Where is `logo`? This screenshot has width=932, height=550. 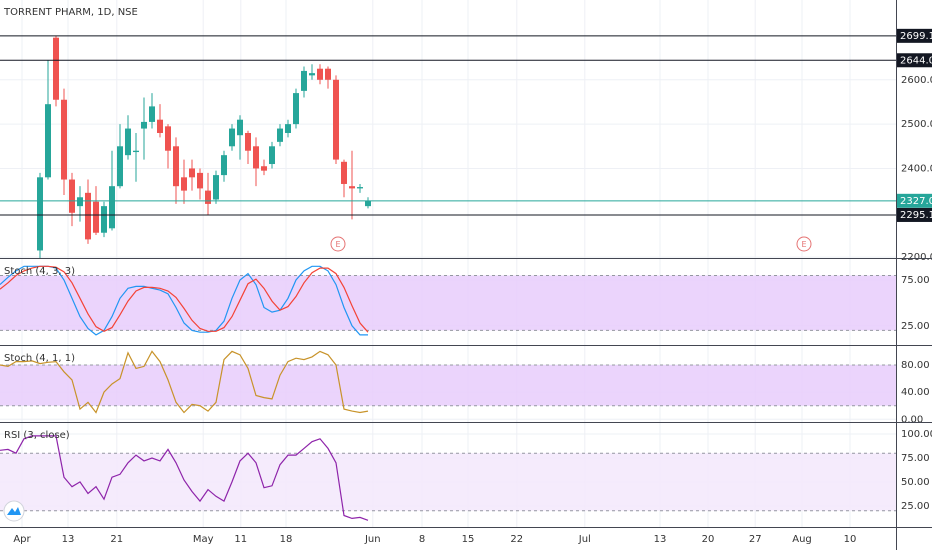
logo is located at coordinates (14, 511).